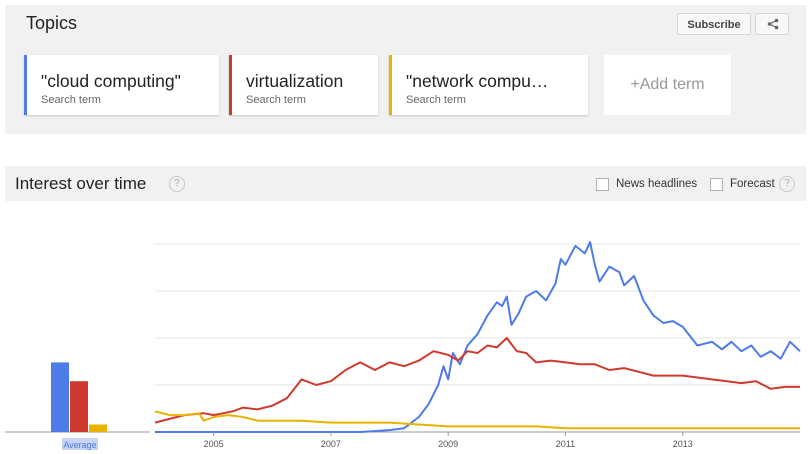 The width and height of the screenshot is (811, 454). Describe the element at coordinates (657, 184) in the screenshot. I see `news-headlines-label: News headlines` at that location.